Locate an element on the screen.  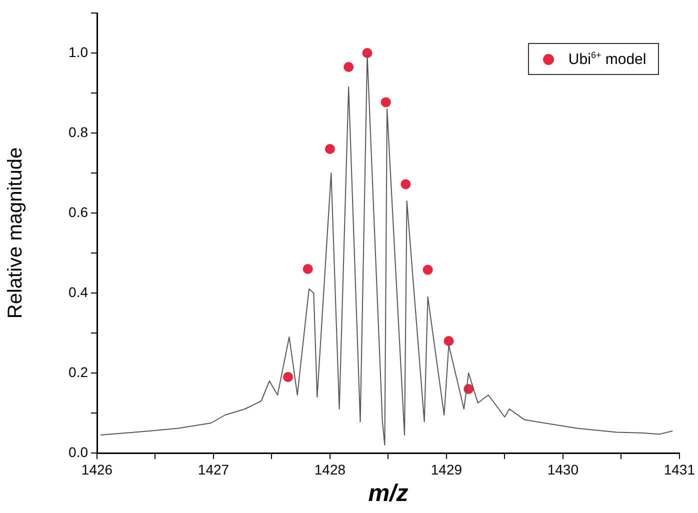
y-tick-label: 0.6 is located at coordinates (78, 212).